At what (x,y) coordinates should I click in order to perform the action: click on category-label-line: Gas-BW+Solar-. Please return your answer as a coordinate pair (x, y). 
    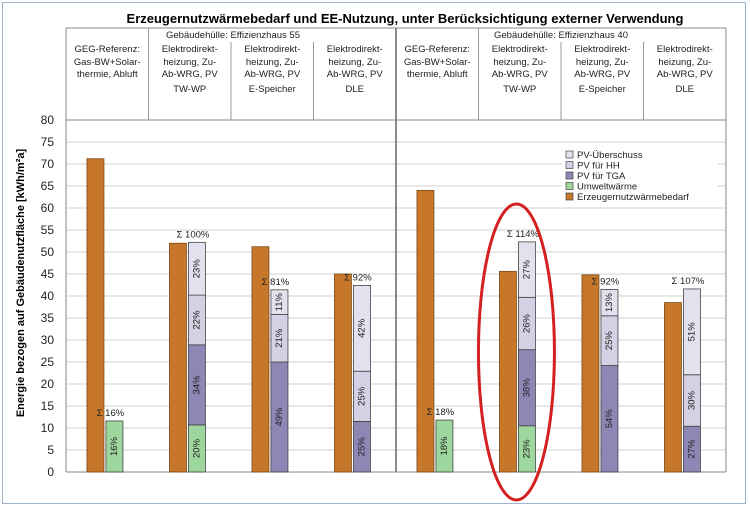
    Looking at the image, I should click on (437, 62).